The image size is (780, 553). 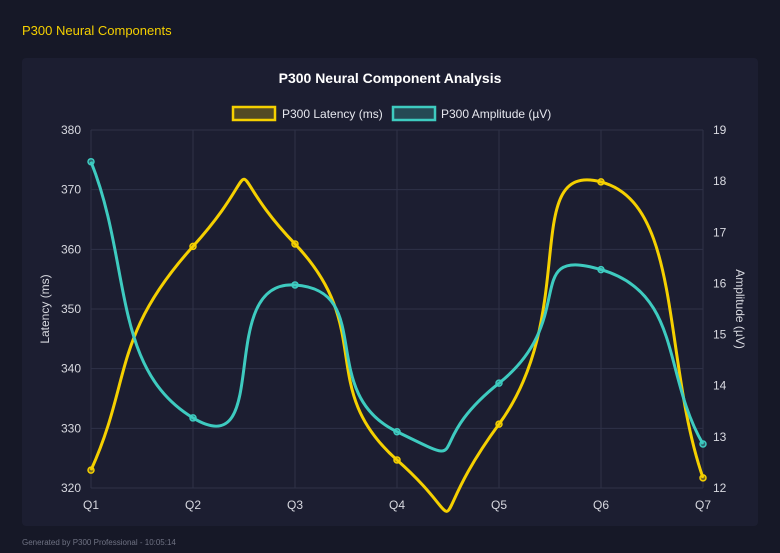 I want to click on y2-tick-label: 18, so click(x=720, y=181).